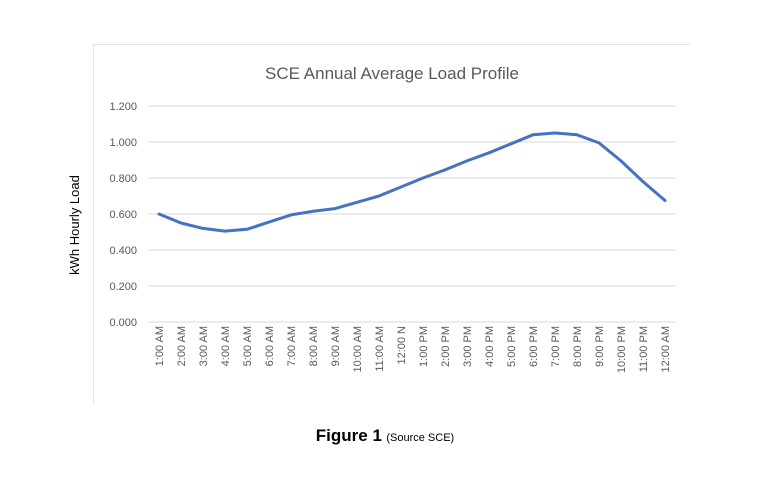 This screenshot has width=770, height=500. Describe the element at coordinates (622, 349) in the screenshot. I see `x-tick-label: 10:00 PM` at that location.